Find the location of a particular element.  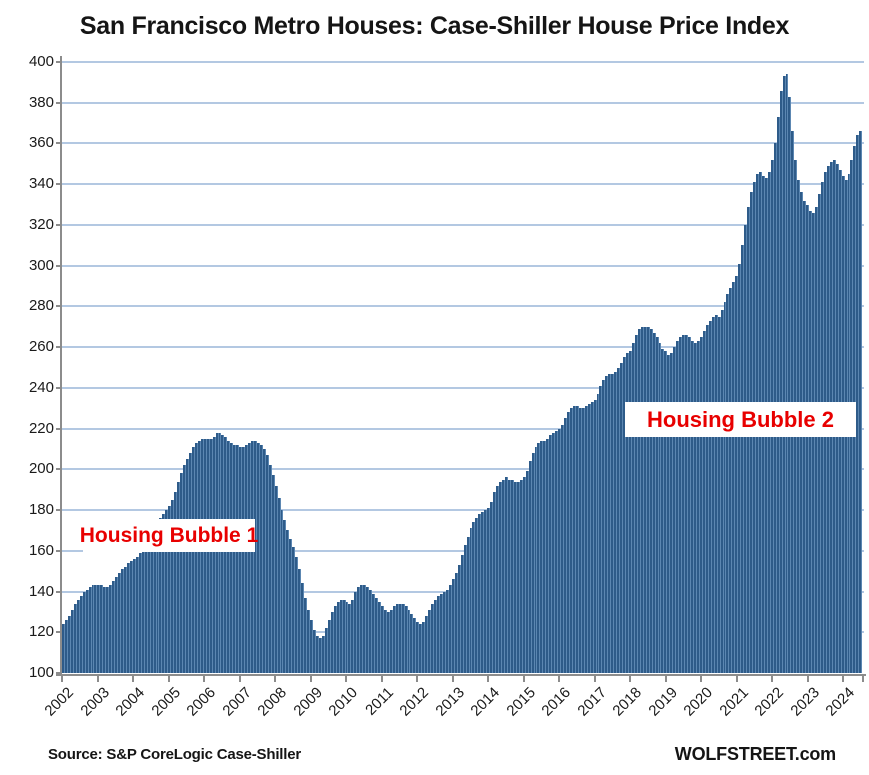

annotation-housing-bubble-2: Housing Bubble 2 is located at coordinates (740, 419).